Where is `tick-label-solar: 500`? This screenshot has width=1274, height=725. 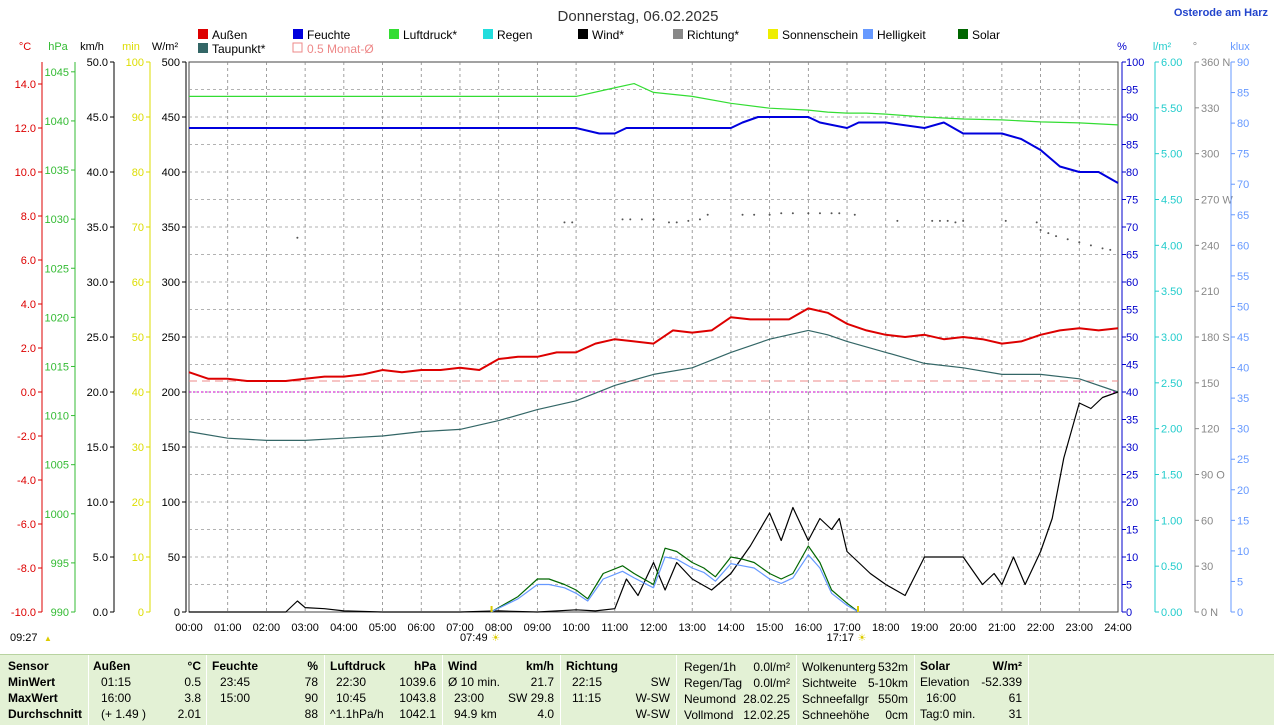
tick-label-solar: 500 is located at coordinates (171, 63).